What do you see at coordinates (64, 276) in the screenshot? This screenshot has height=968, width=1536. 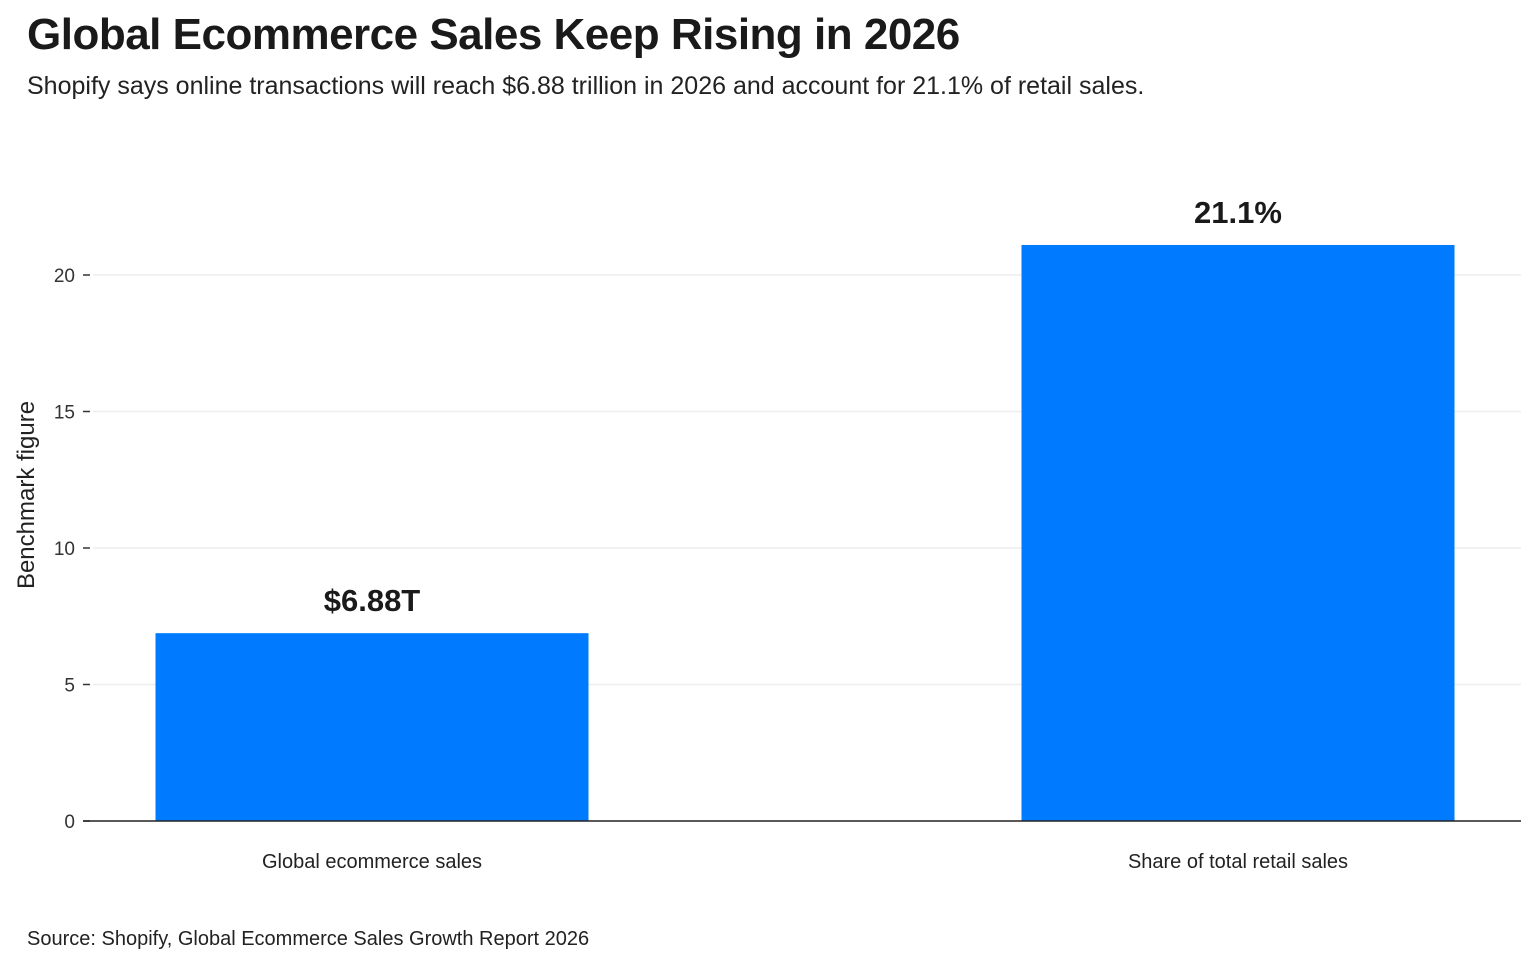 I see `y-tick-label: 20` at bounding box center [64, 276].